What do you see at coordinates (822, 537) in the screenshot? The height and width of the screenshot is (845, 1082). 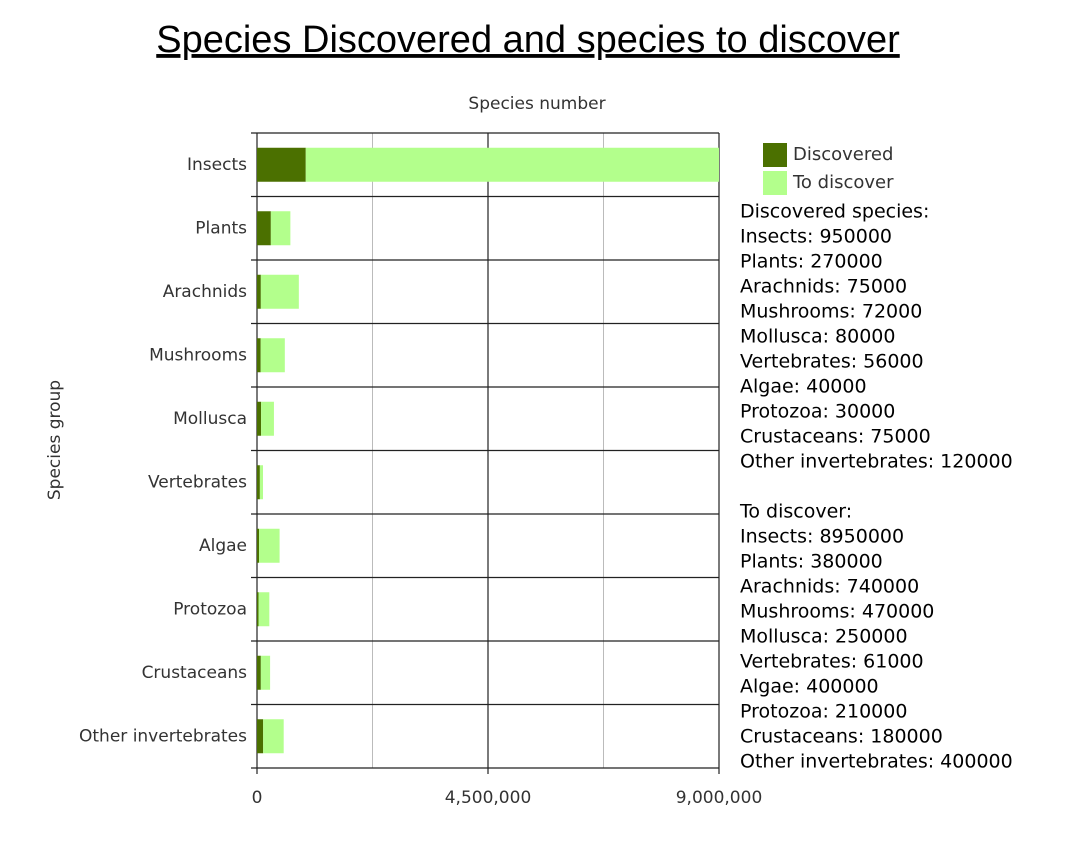 I see `annotation-line: Insects: 8950000` at bounding box center [822, 537].